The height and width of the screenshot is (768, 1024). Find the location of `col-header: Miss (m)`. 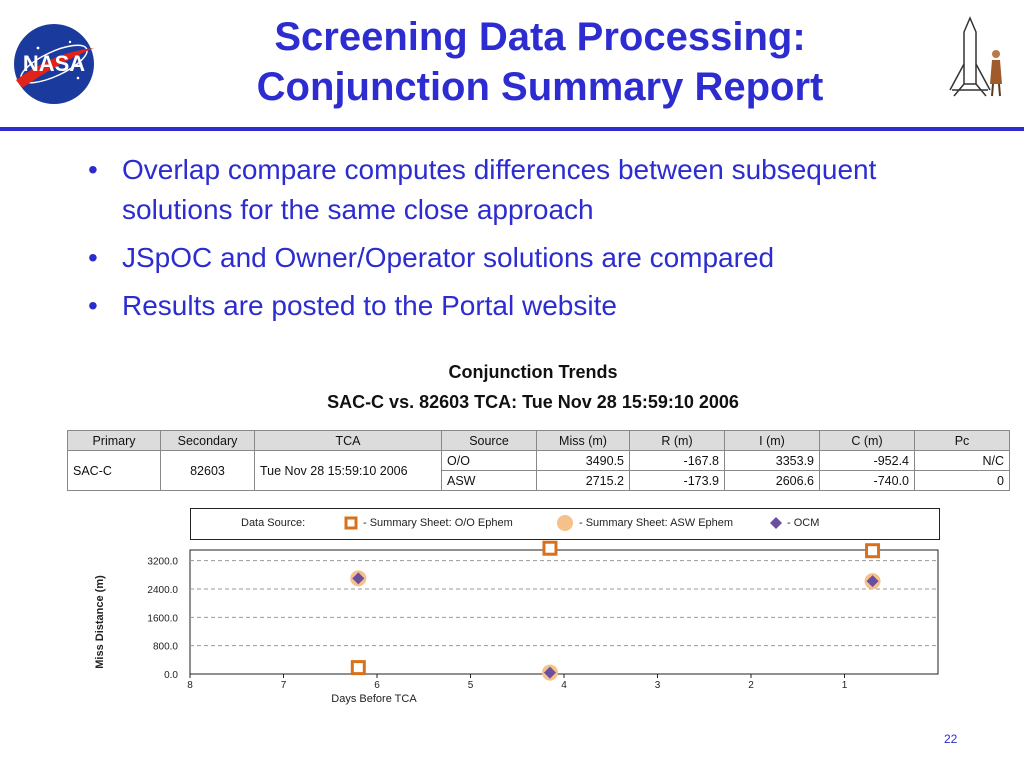

col-header: Miss (m) is located at coordinates (583, 440).